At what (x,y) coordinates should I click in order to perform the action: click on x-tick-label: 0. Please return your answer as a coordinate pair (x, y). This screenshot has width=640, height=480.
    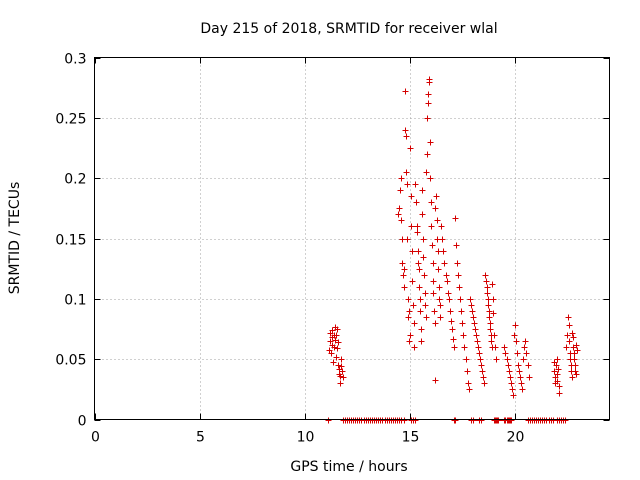
    Looking at the image, I should click on (95, 438).